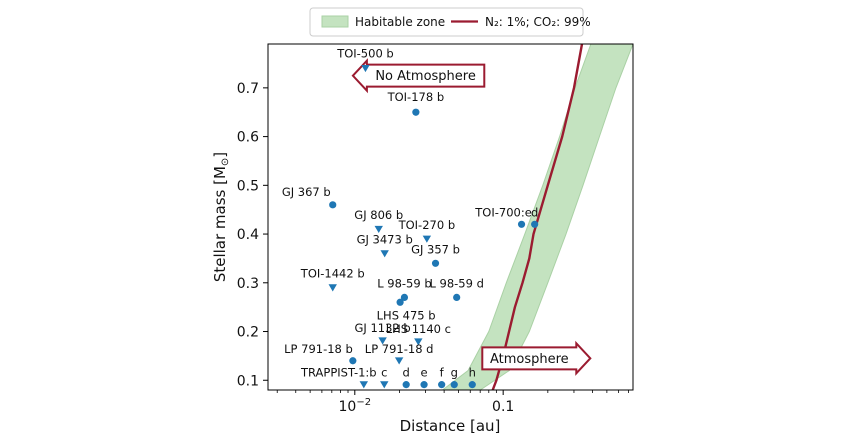 The height and width of the screenshot is (446, 847). What do you see at coordinates (418, 329) in the screenshot?
I see `planet-label-lhs-1140-c-12: LHS 1140 c` at bounding box center [418, 329].